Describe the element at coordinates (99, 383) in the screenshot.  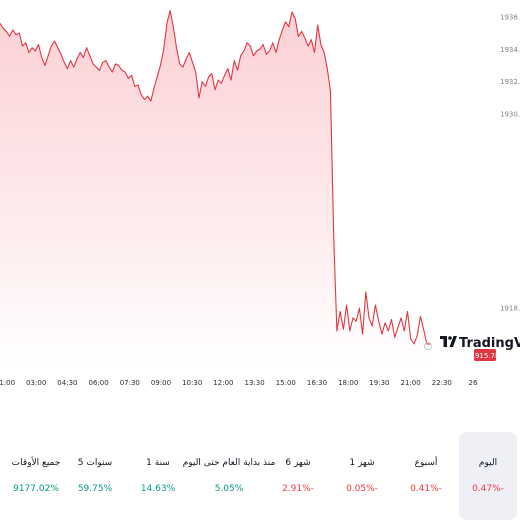
I see `x-tick-label: 06:00` at that location.